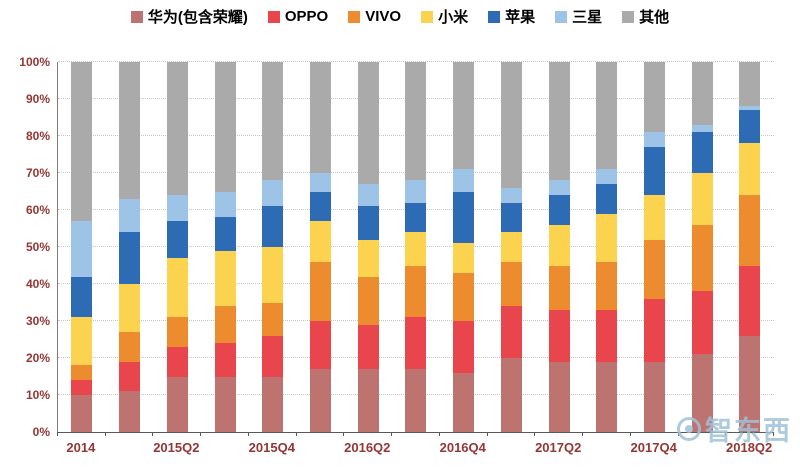 The height and width of the screenshot is (474, 800). Describe the element at coordinates (558, 447) in the screenshot. I see `x-axis-label: 2017Q2` at that location.